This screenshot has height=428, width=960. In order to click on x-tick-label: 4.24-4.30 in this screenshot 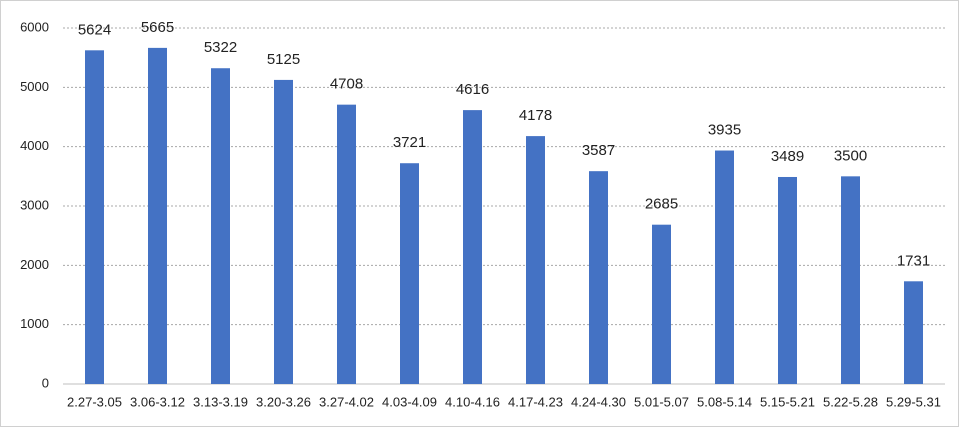, I will do `click(598, 401)`.